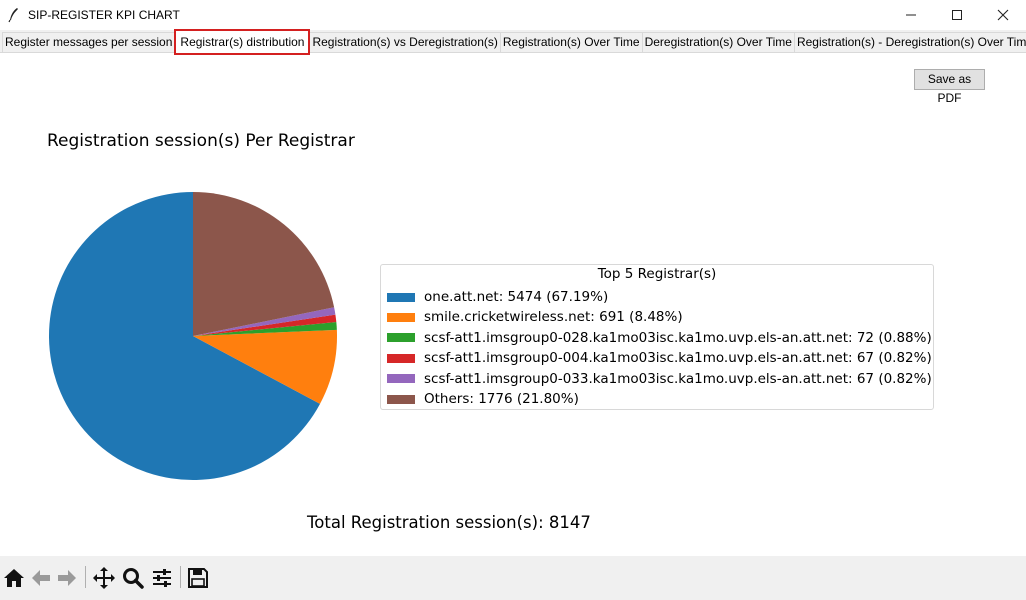 The image size is (1026, 600). I want to click on maximize-button, so click(957, 15).